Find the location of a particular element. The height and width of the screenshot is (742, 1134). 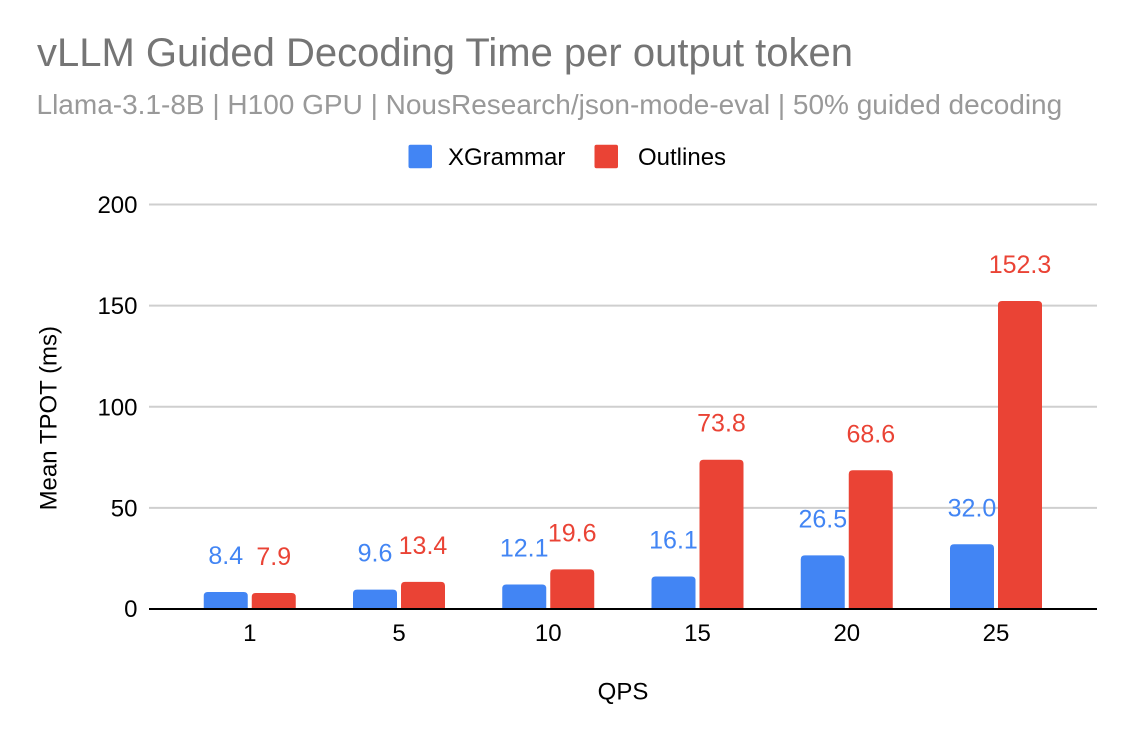

svg-text: 20 is located at coordinates (846, 633).